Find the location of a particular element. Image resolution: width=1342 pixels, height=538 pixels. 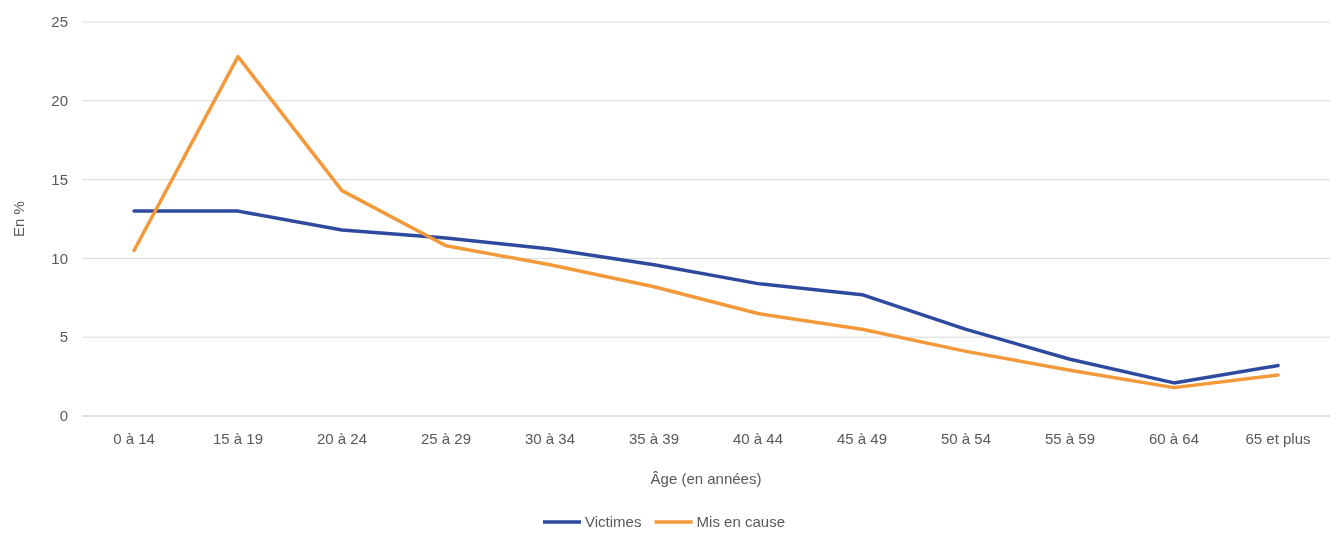

x-tick-label: 60 à 64 is located at coordinates (1174, 438).